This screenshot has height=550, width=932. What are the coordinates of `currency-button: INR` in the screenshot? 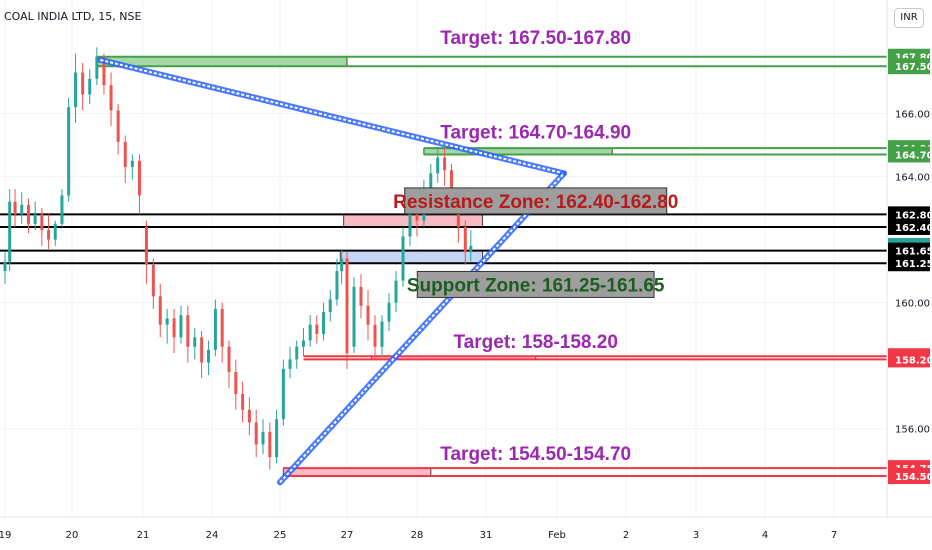 It's located at (909, 18).